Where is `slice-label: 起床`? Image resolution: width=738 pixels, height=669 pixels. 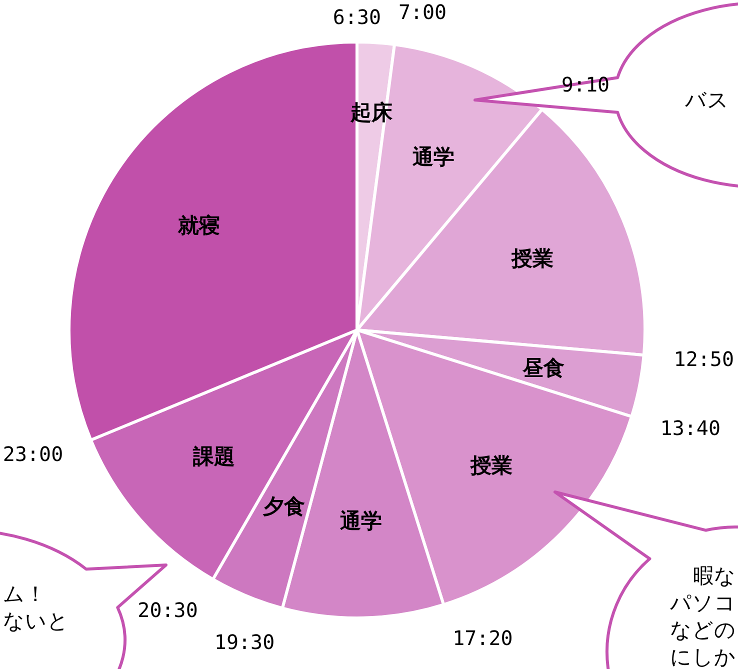
slice-label: 起床 is located at coordinates (371, 112).